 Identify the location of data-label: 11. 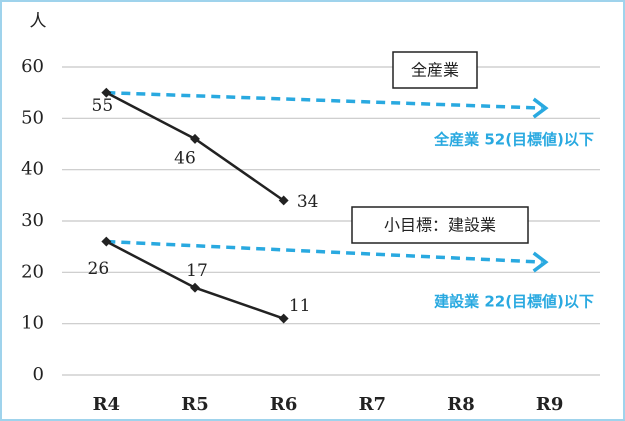
(300, 306).